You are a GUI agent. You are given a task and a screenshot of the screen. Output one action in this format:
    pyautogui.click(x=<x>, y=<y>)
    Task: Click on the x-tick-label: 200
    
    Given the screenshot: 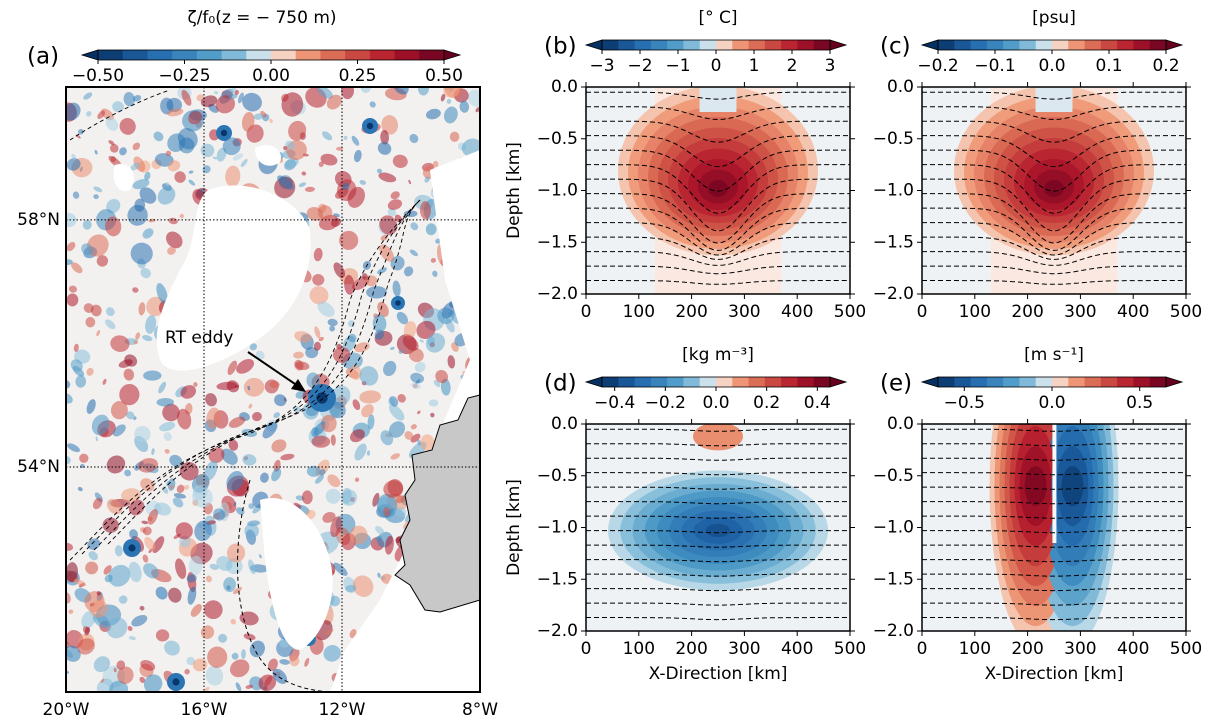 What is the action you would take?
    pyautogui.click(x=691, y=312)
    